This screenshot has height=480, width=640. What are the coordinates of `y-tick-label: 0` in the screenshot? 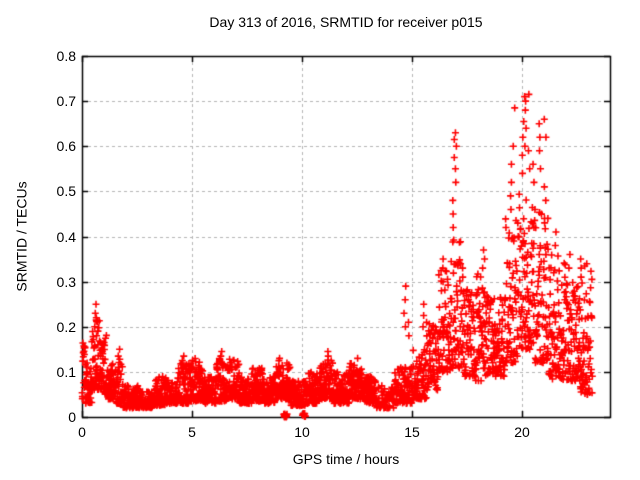 It's located at (72, 417).